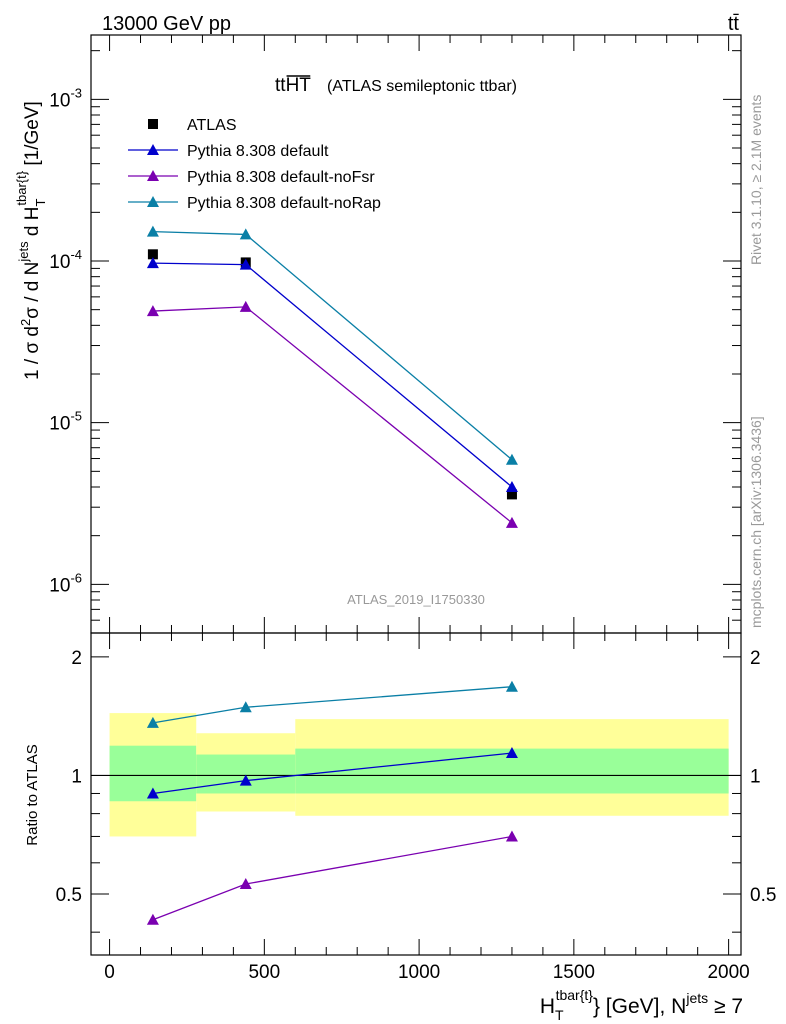 The width and height of the screenshot is (786, 1024). Describe the element at coordinates (422, 86) in the screenshot. I see `plot-subtitle: (ATLAS semileptonic ttbar)` at that location.